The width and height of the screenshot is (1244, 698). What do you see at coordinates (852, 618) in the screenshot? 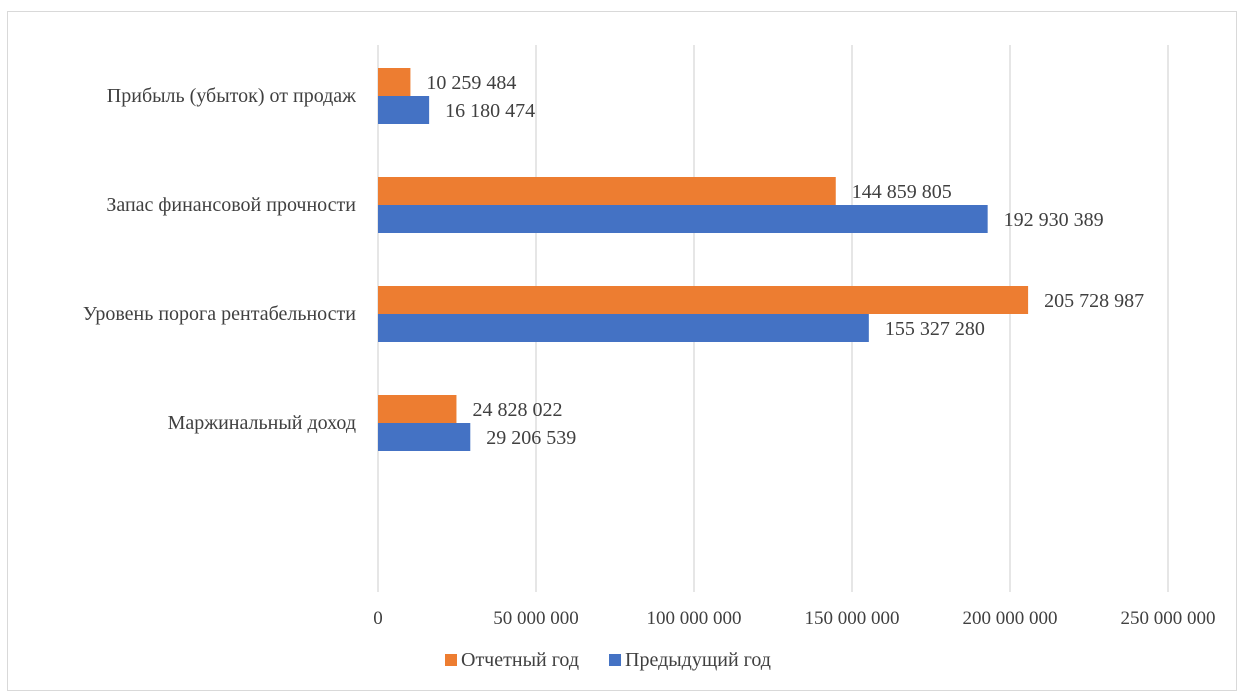
I see `x-tick-label: 150 000 000` at bounding box center [852, 618].